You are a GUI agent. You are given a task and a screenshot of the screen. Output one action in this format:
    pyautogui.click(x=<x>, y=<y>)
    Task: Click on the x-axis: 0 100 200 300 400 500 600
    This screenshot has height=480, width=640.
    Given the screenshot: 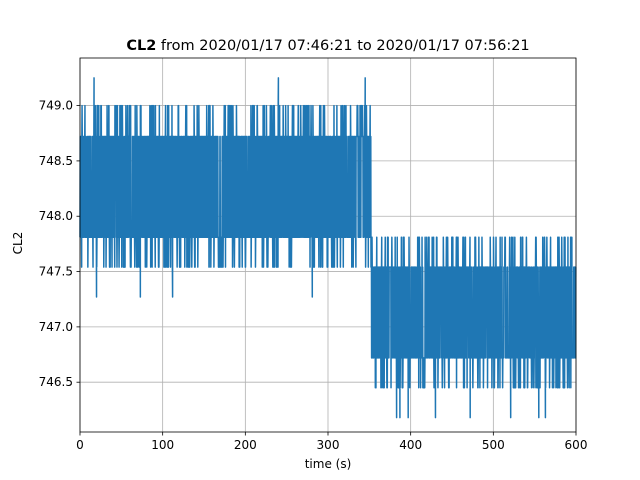 What is the action you would take?
    pyautogui.click(x=331, y=442)
    